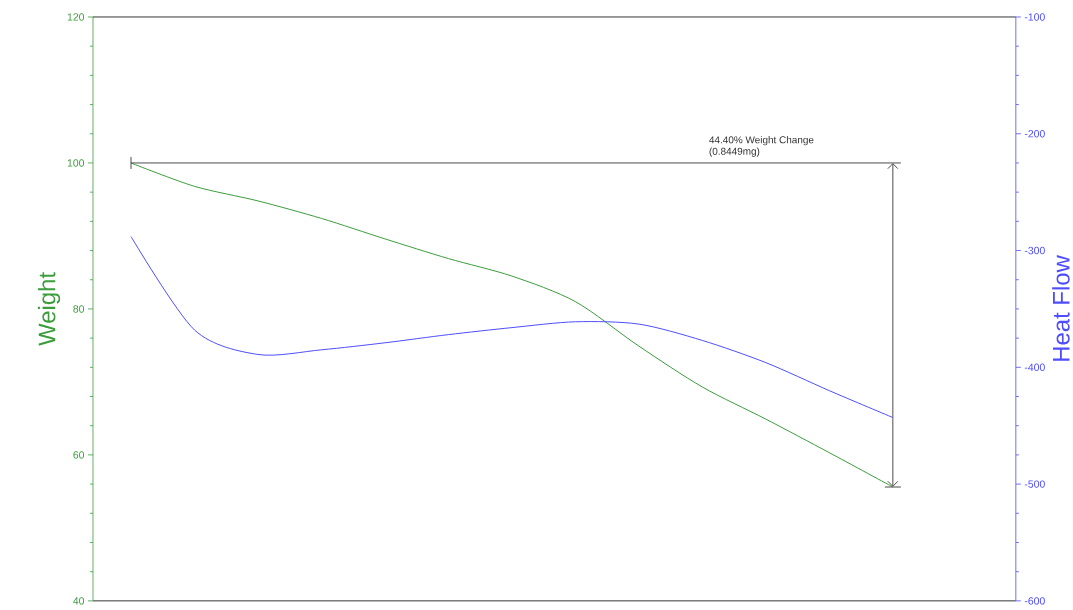  Describe the element at coordinates (79, 309) in the screenshot. I see `y-tick-label: 80` at that location.